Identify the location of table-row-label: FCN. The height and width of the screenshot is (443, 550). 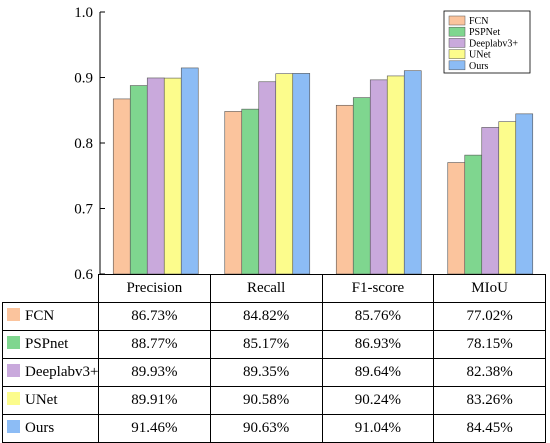
(50, 316).